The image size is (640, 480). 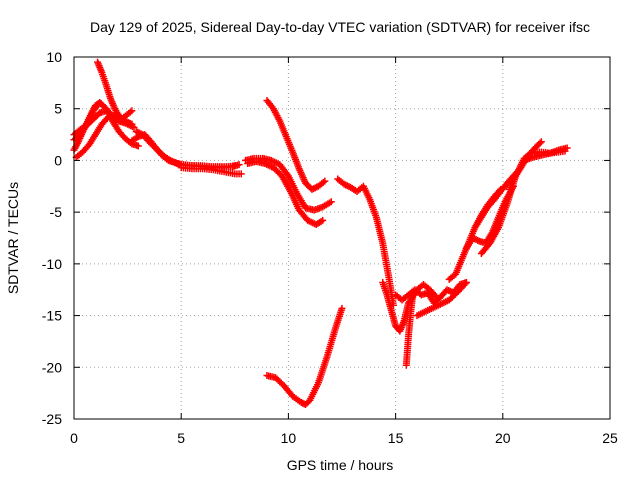 What do you see at coordinates (13, 238) in the screenshot?
I see `y-axis-label: SDTVAR / TECUs` at bounding box center [13, 238].